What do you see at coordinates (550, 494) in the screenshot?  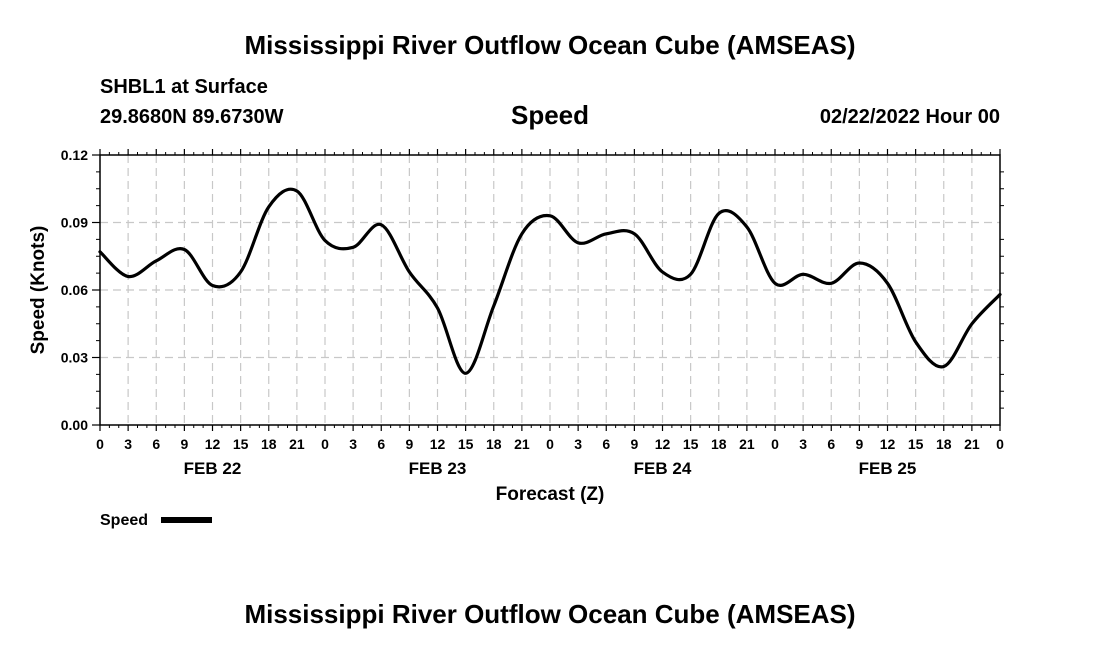 I see `x-axis-label: Forecast (Z)` at bounding box center [550, 494].